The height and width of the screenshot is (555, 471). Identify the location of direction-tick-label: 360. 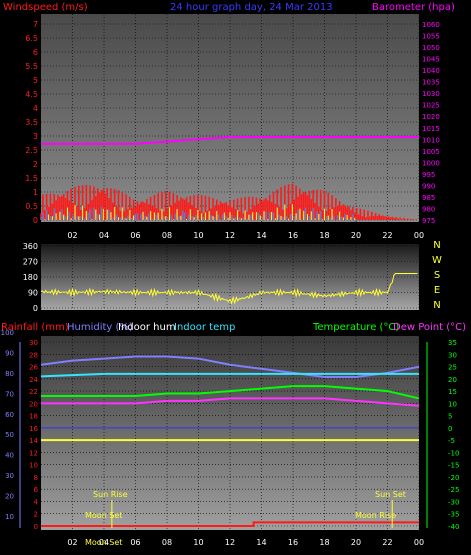
(30, 246).